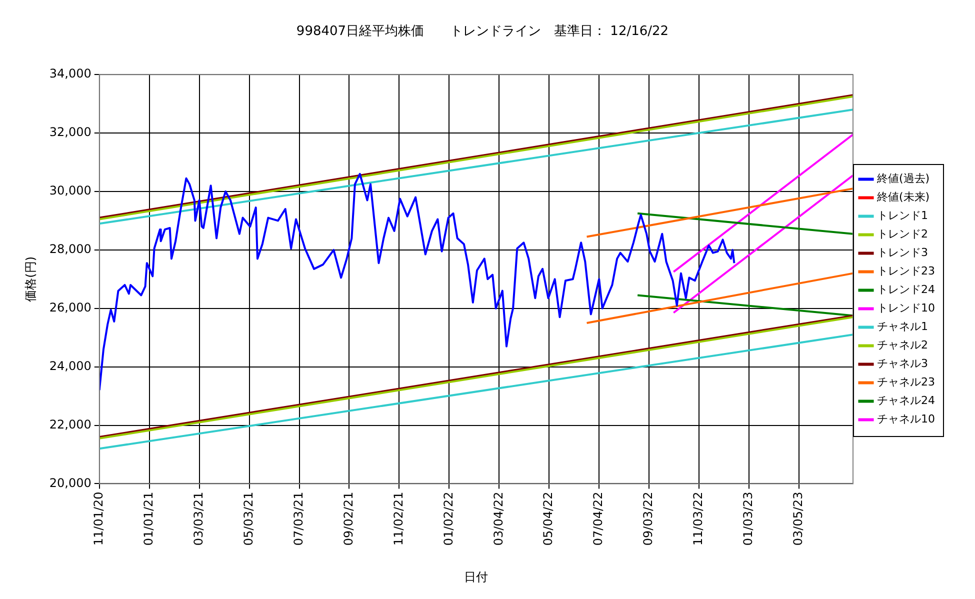  I want to click on y-tick-label: 22,000, so click(70, 424).